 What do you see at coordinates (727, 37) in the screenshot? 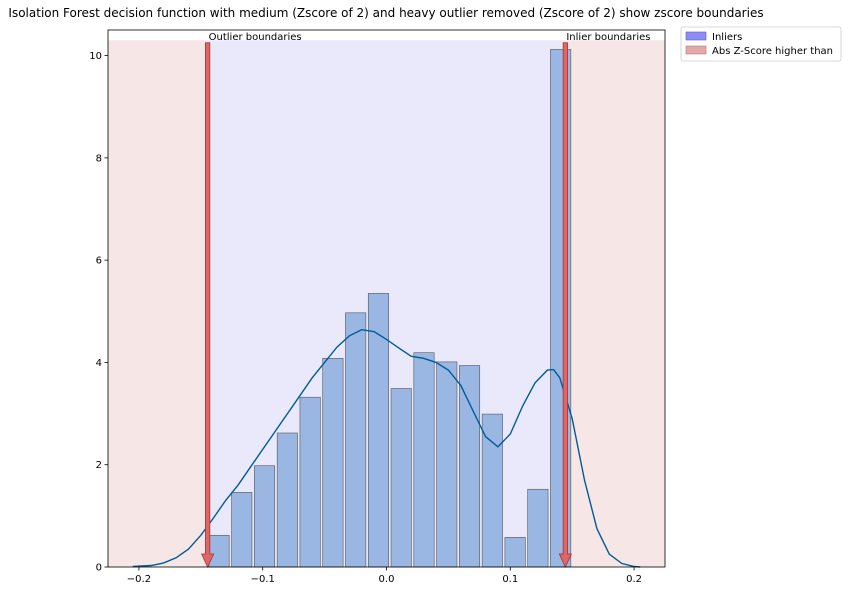
I see `legend-label: Inliers` at bounding box center [727, 37].